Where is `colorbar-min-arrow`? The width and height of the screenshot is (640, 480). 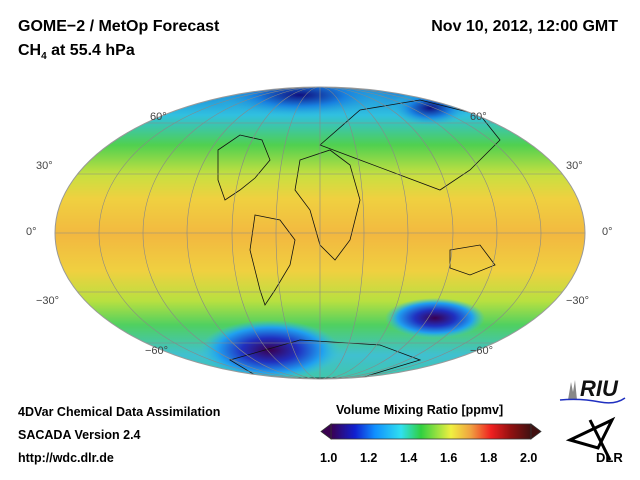
colorbar-min-arrow is located at coordinates (326, 431).